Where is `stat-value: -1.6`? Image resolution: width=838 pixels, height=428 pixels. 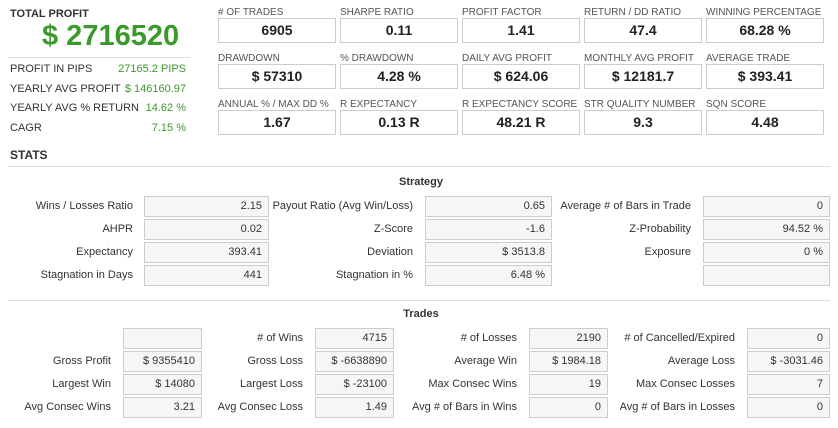
stat-value: -1.6 is located at coordinates (488, 229).